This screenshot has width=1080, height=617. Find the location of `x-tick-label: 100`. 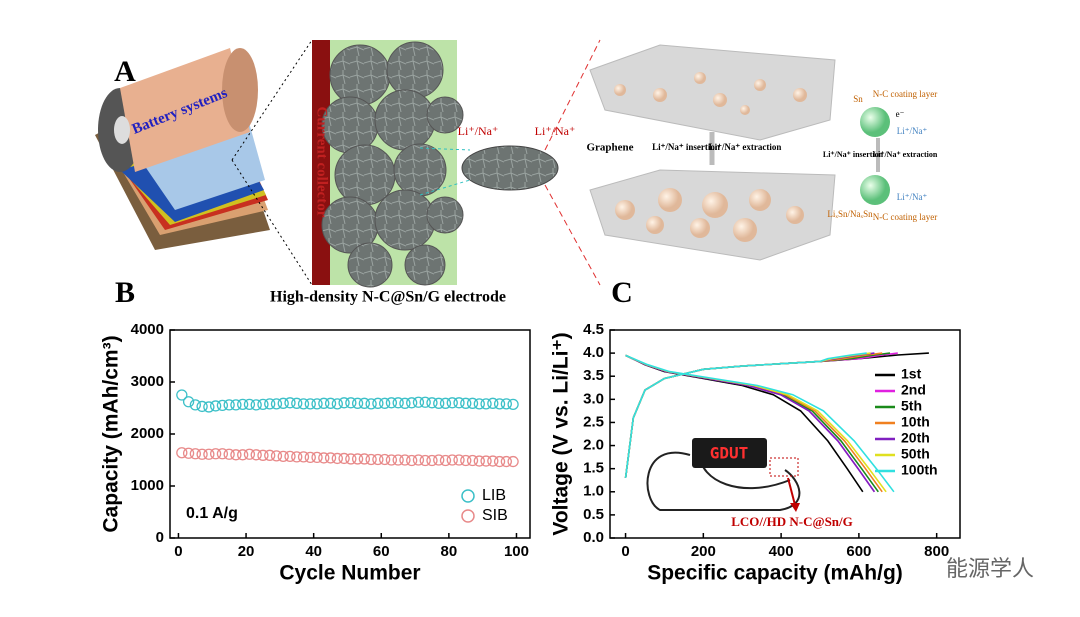

x-tick-label: 100 is located at coordinates (516, 551).